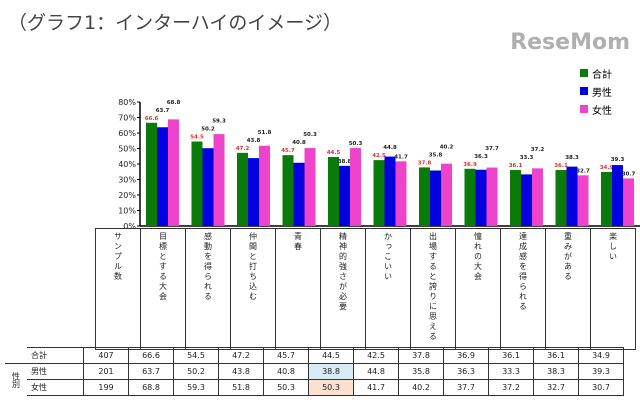 The image size is (640, 407). Describe the element at coordinates (388, 289) in the screenshot. I see `column-header: かっこいい` at that location.